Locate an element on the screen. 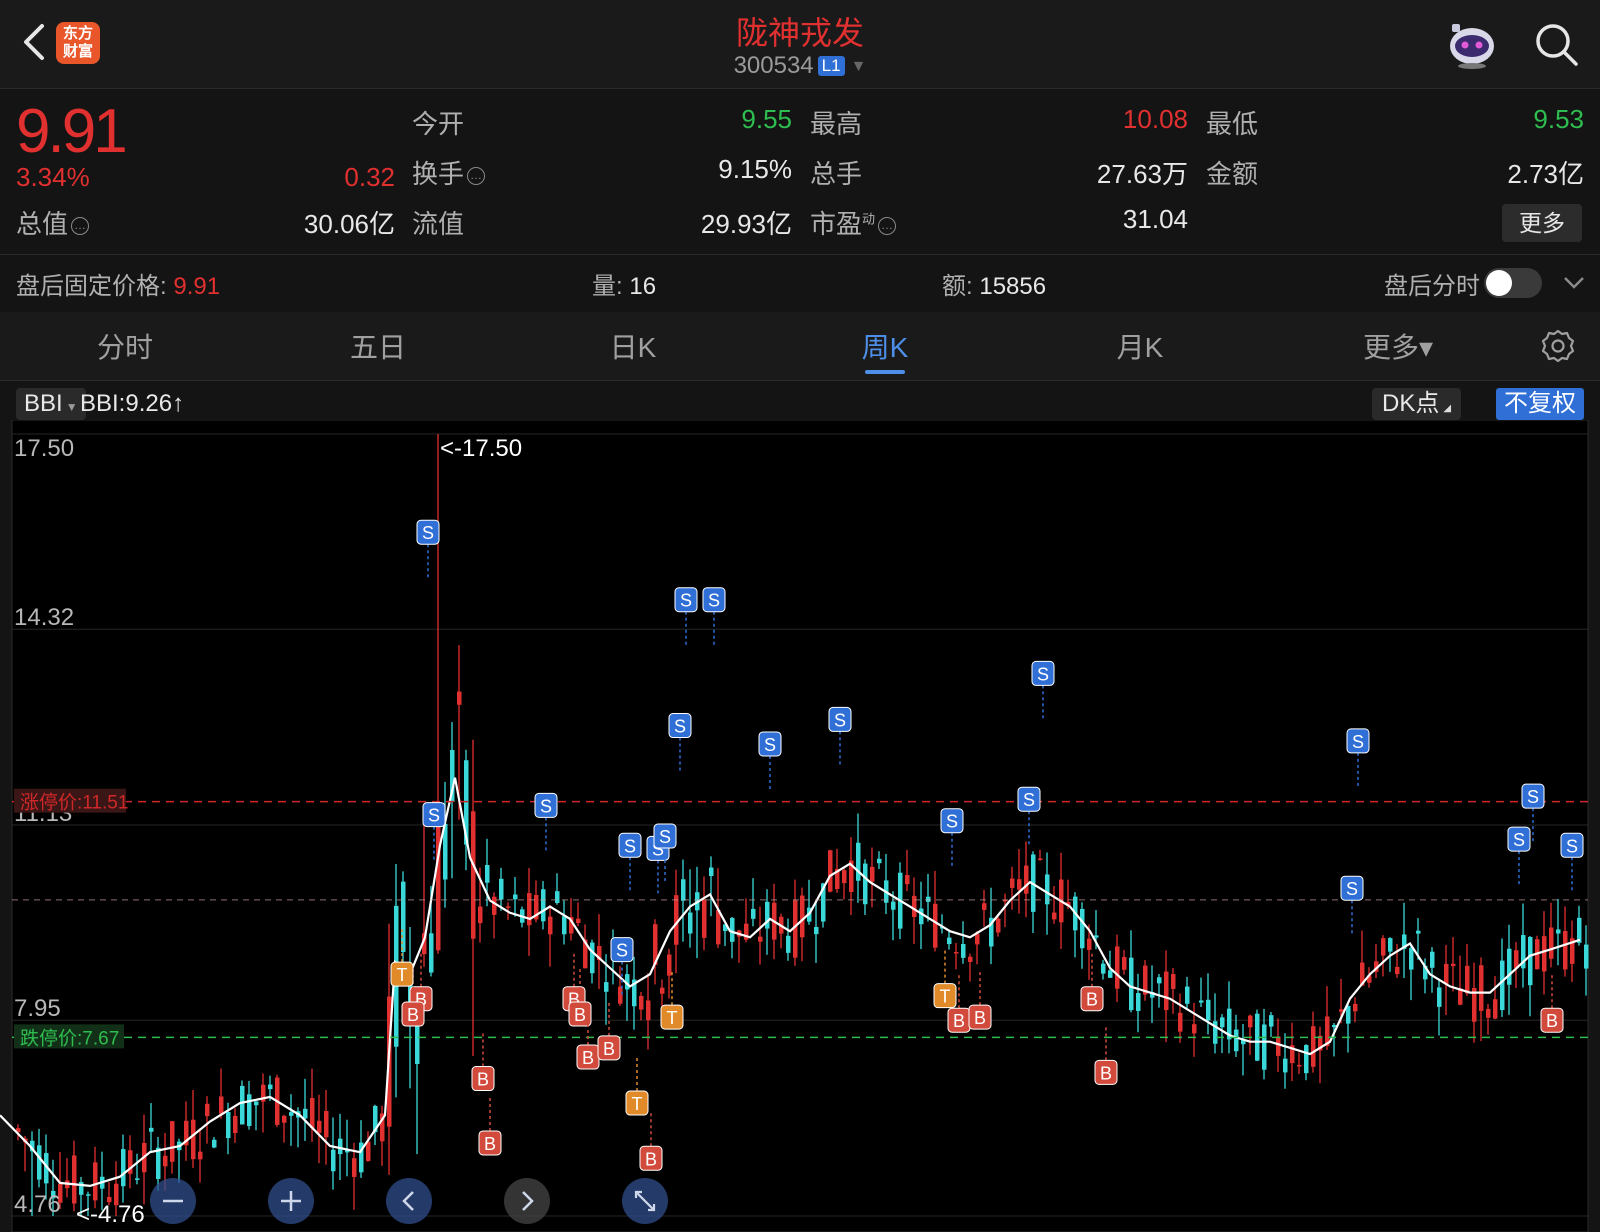 This screenshot has height=1232, width=1600. chevron-down-icon is located at coordinates (1574, 282).